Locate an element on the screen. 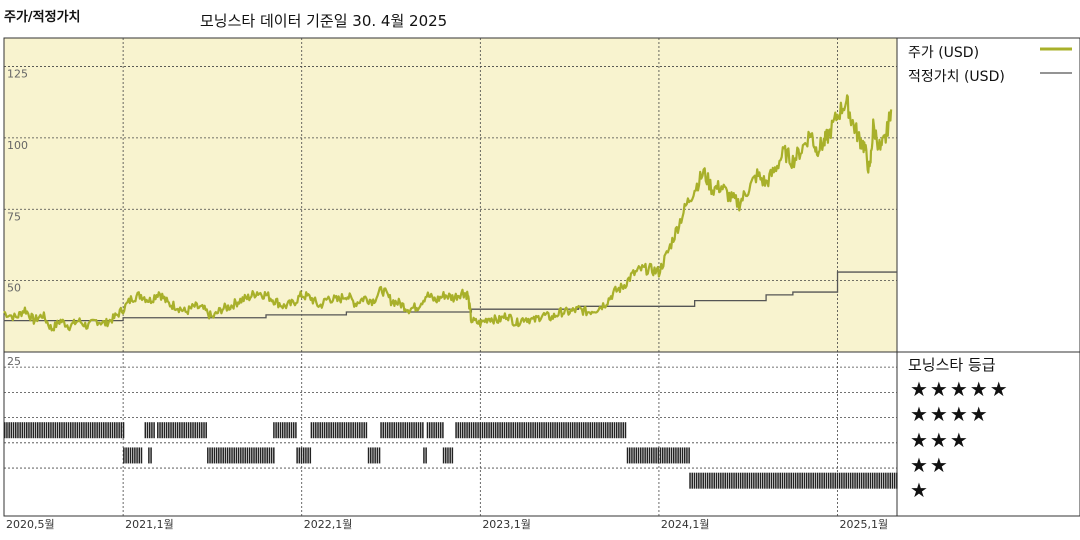 The image size is (1080, 540). y-tick-label: 100 is located at coordinates (17, 145).